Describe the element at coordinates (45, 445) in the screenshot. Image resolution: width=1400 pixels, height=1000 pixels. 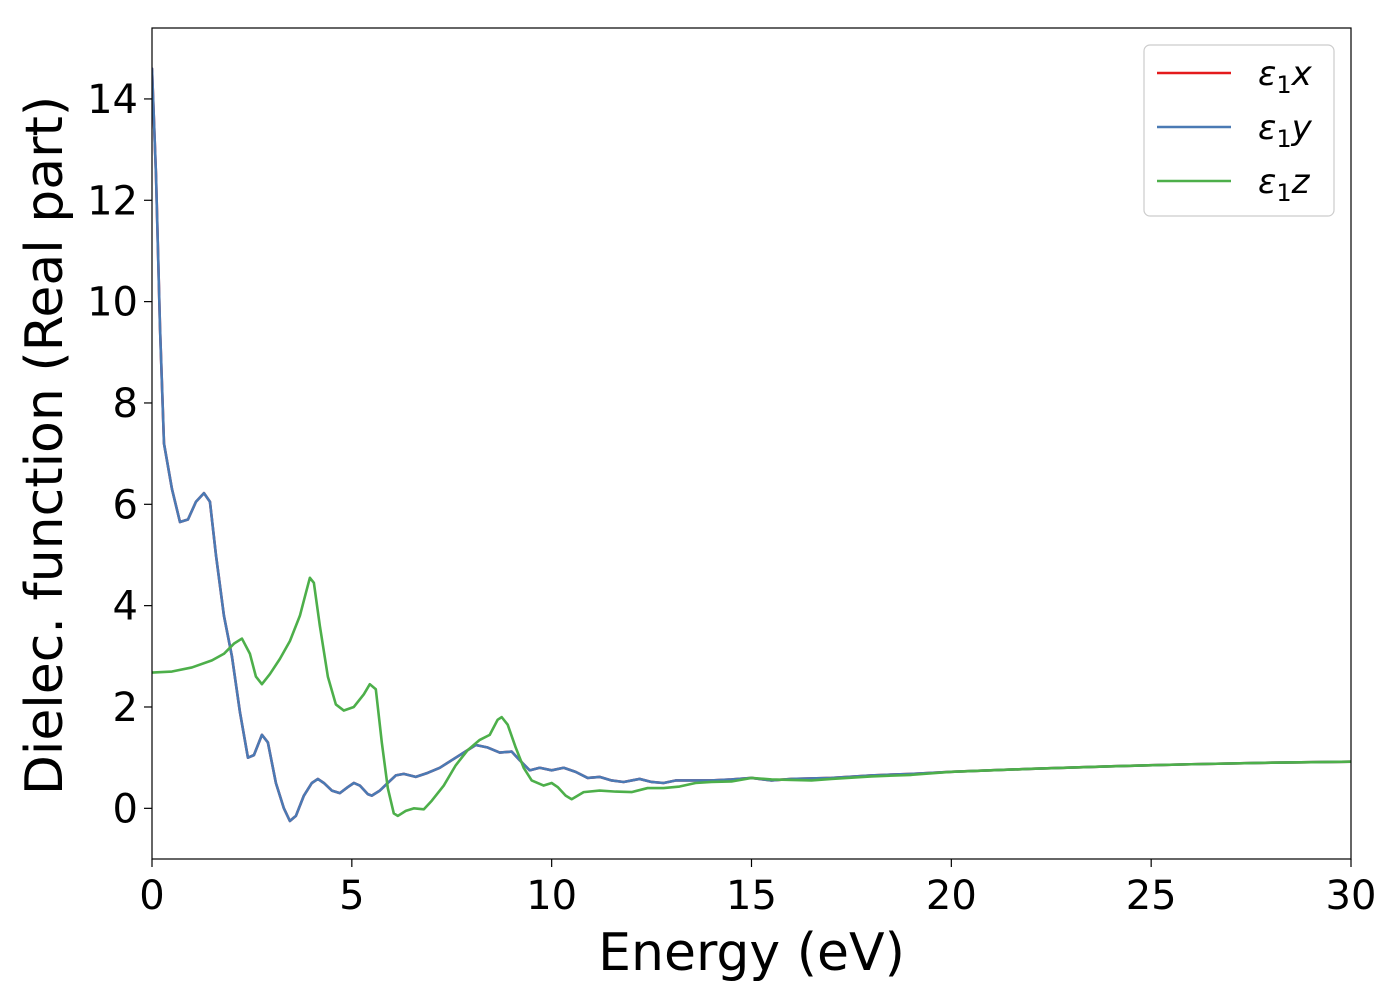
I see `y-axis-label: Dielec. function (Real part)` at that location.